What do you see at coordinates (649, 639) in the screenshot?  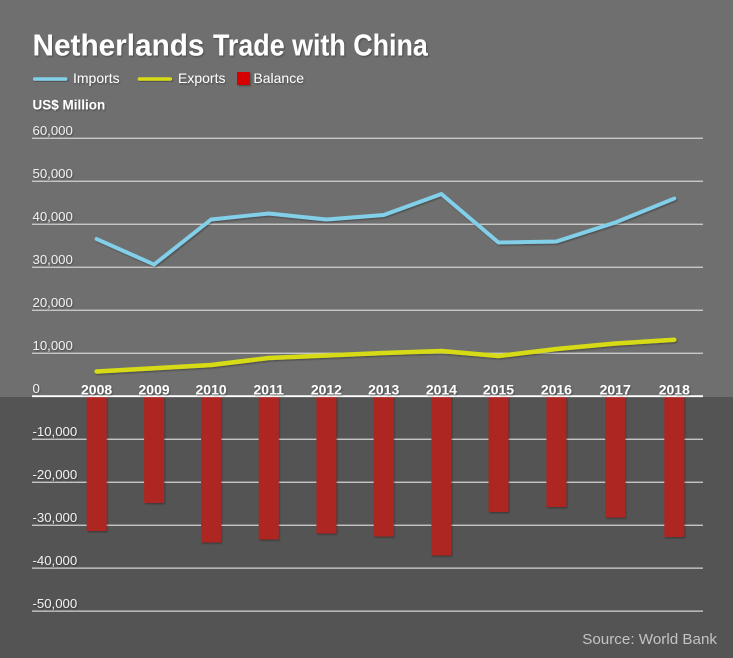 I see `svg-text: Source: World Bank` at bounding box center [649, 639].